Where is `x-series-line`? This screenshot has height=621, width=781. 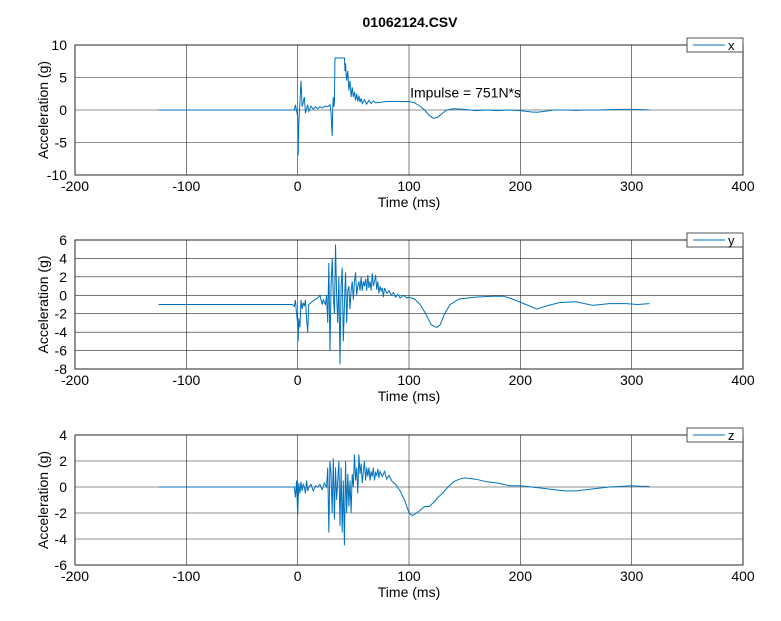
x-series-line is located at coordinates (404, 106).